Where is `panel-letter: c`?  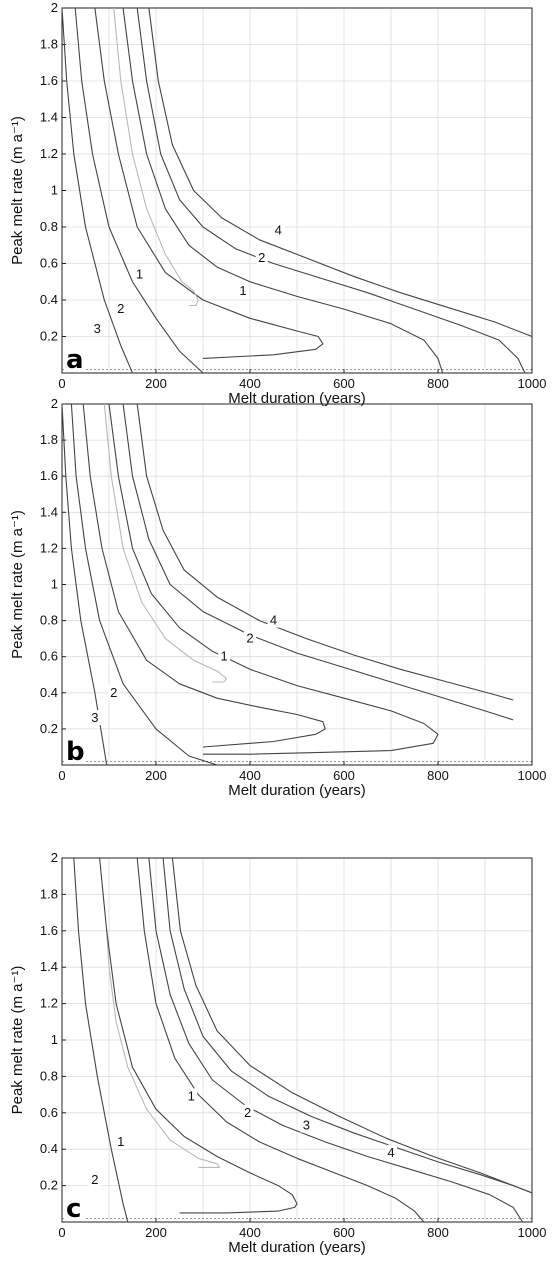
panel-letter: c is located at coordinates (73, 1209).